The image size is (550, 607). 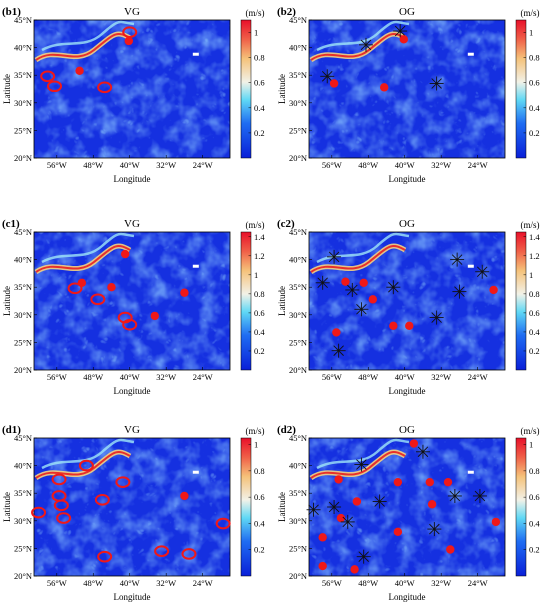 What do you see at coordinates (11, 12) in the screenshot?
I see `panel-label: (b1)` at bounding box center [11, 12].